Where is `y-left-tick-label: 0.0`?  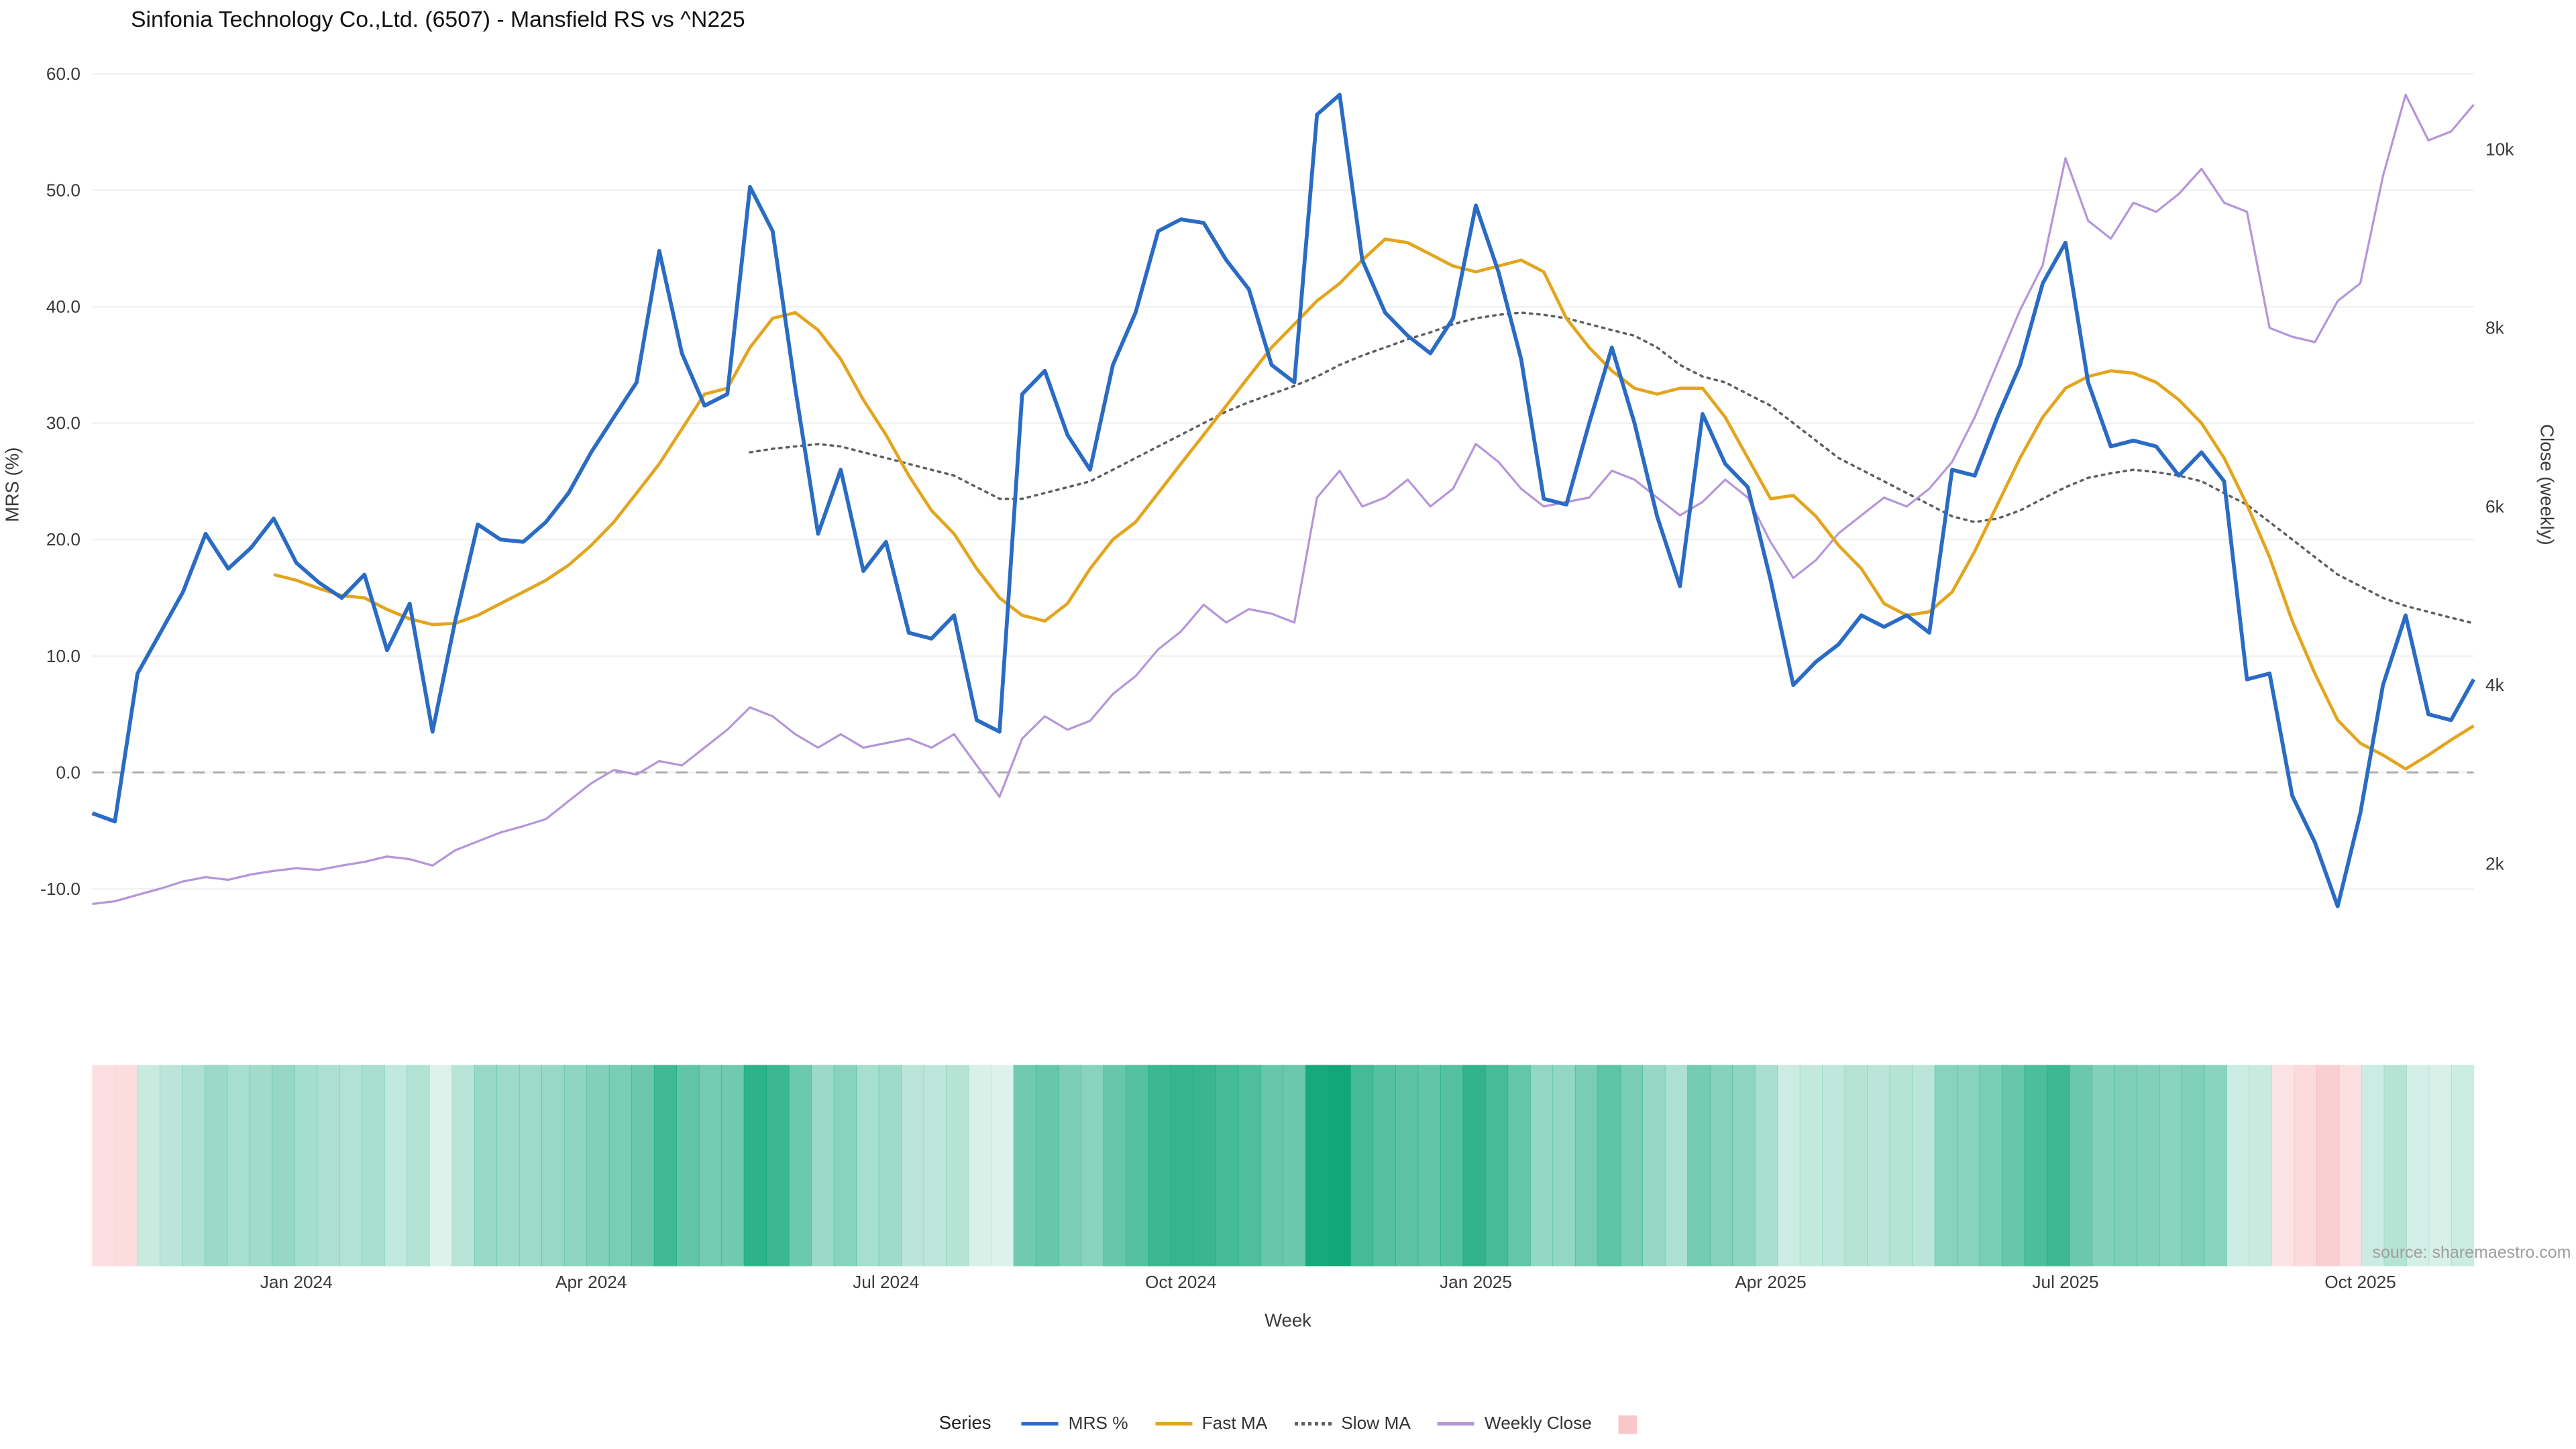 y-left-tick-label: 0.0 is located at coordinates (68, 772).